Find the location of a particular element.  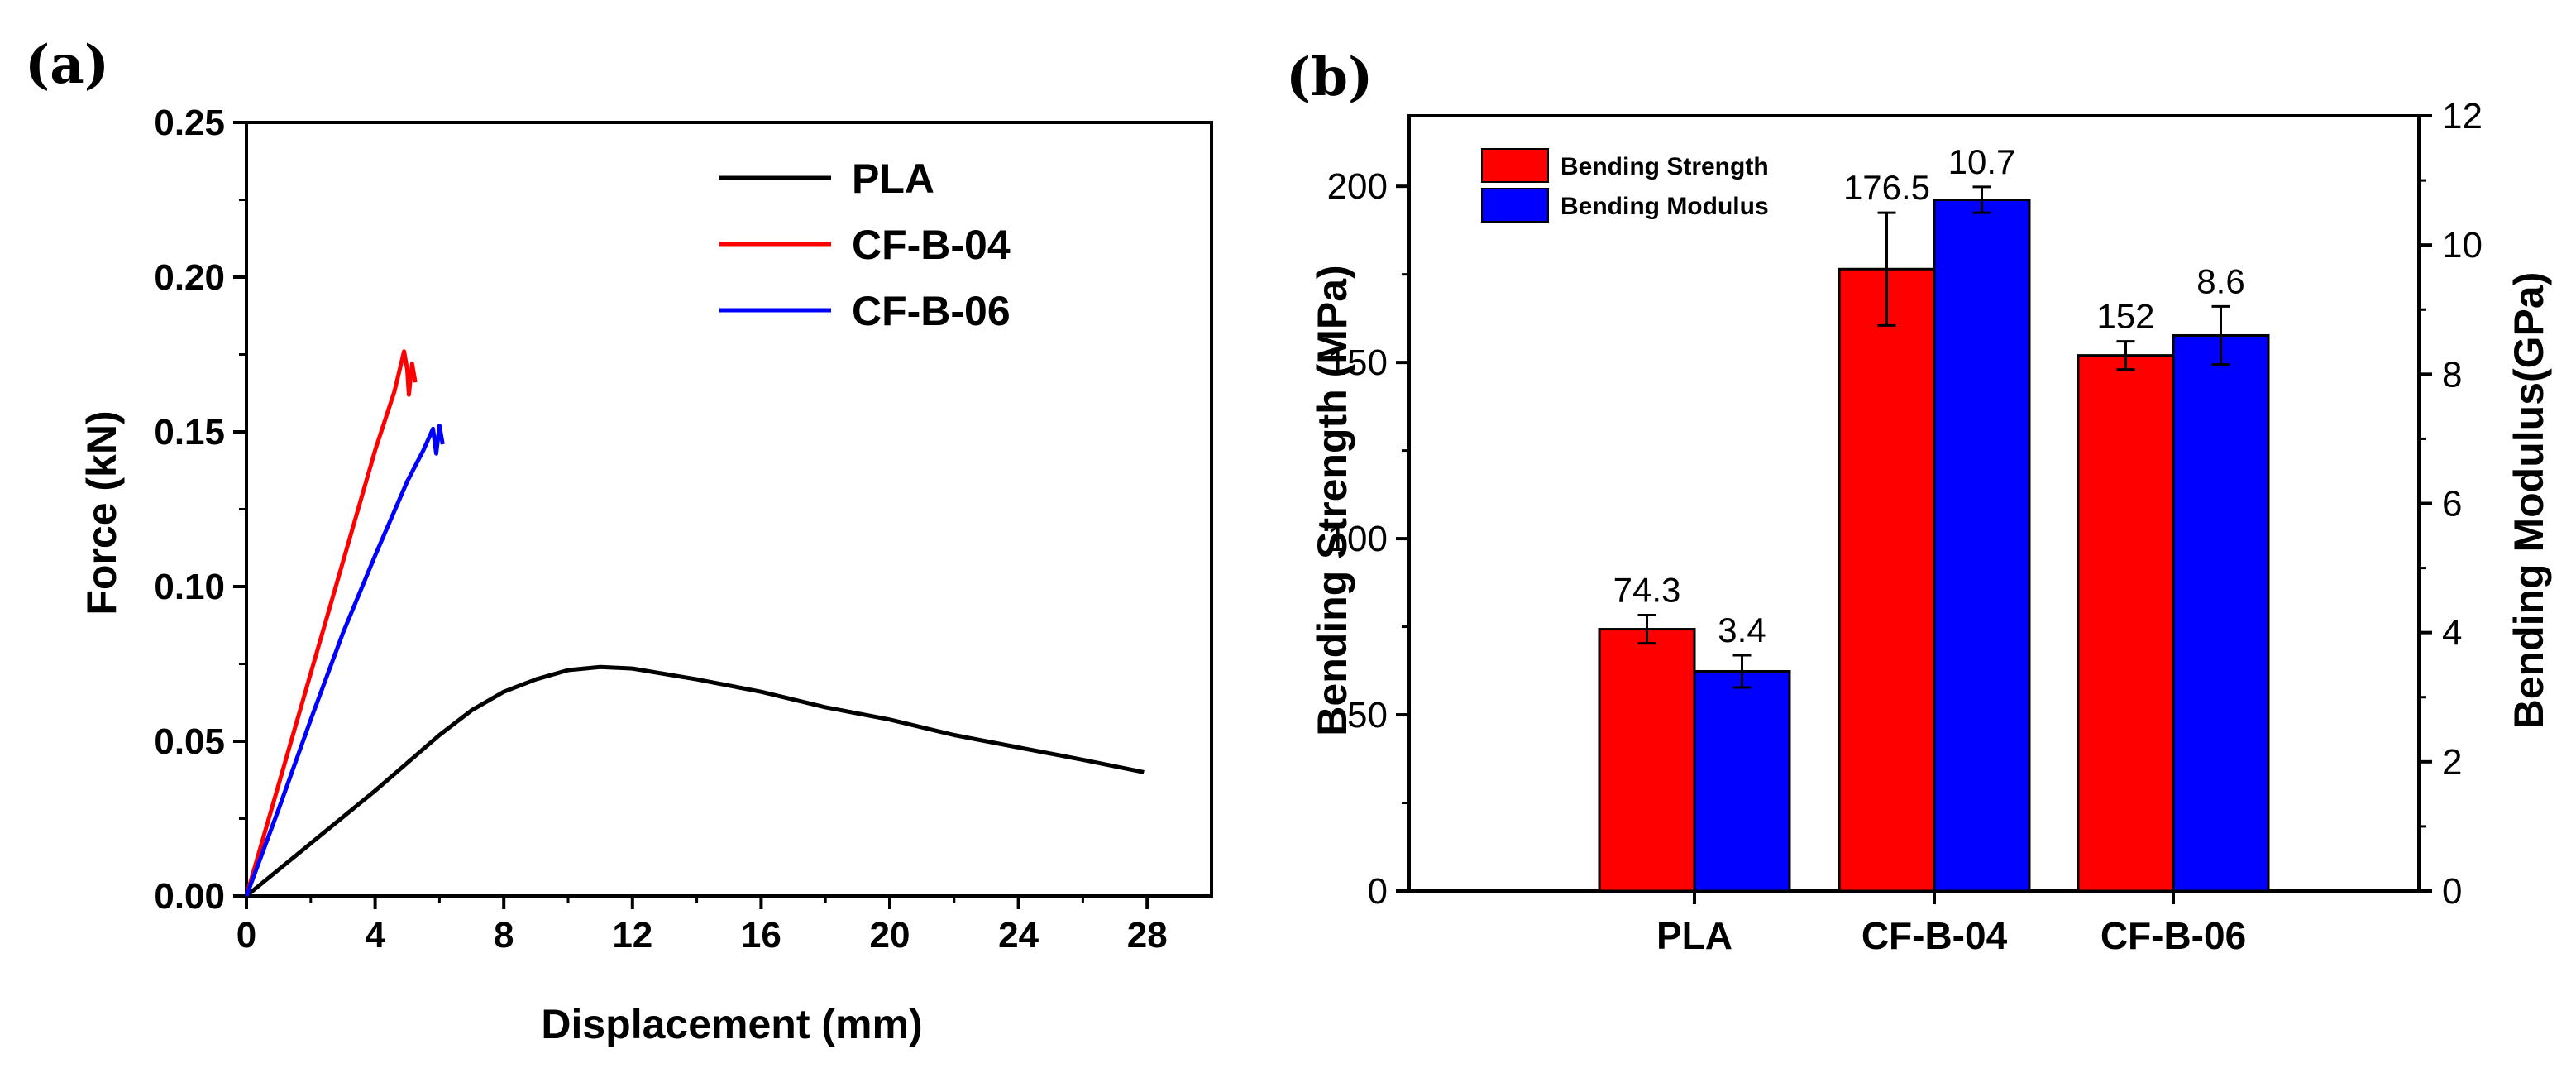

panel-a-y-tick-label: 0.05 is located at coordinates (189, 741).